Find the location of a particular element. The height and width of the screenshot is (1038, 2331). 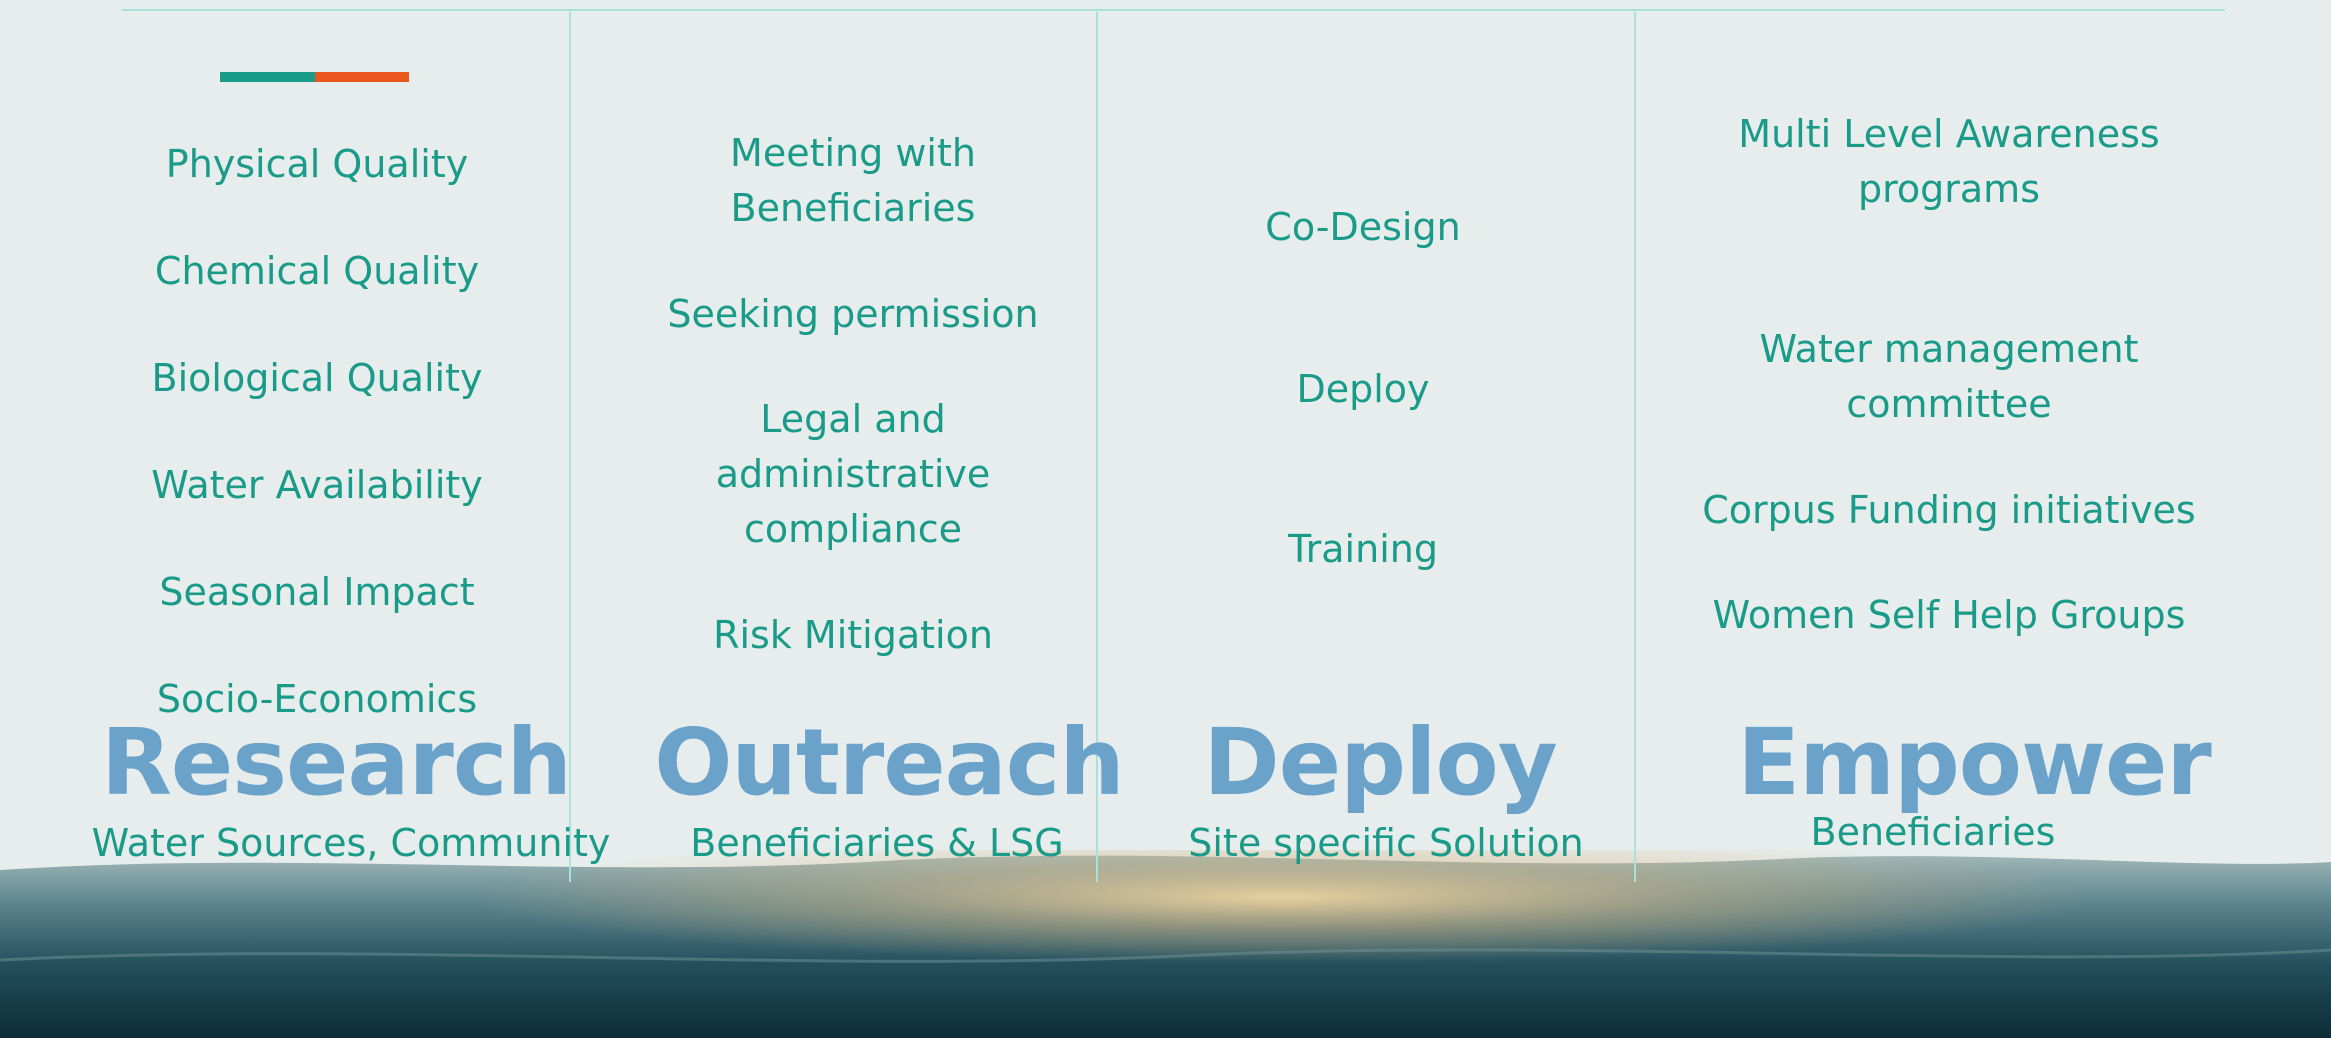

item-line: Seasonal Impact is located at coordinates (317, 591).